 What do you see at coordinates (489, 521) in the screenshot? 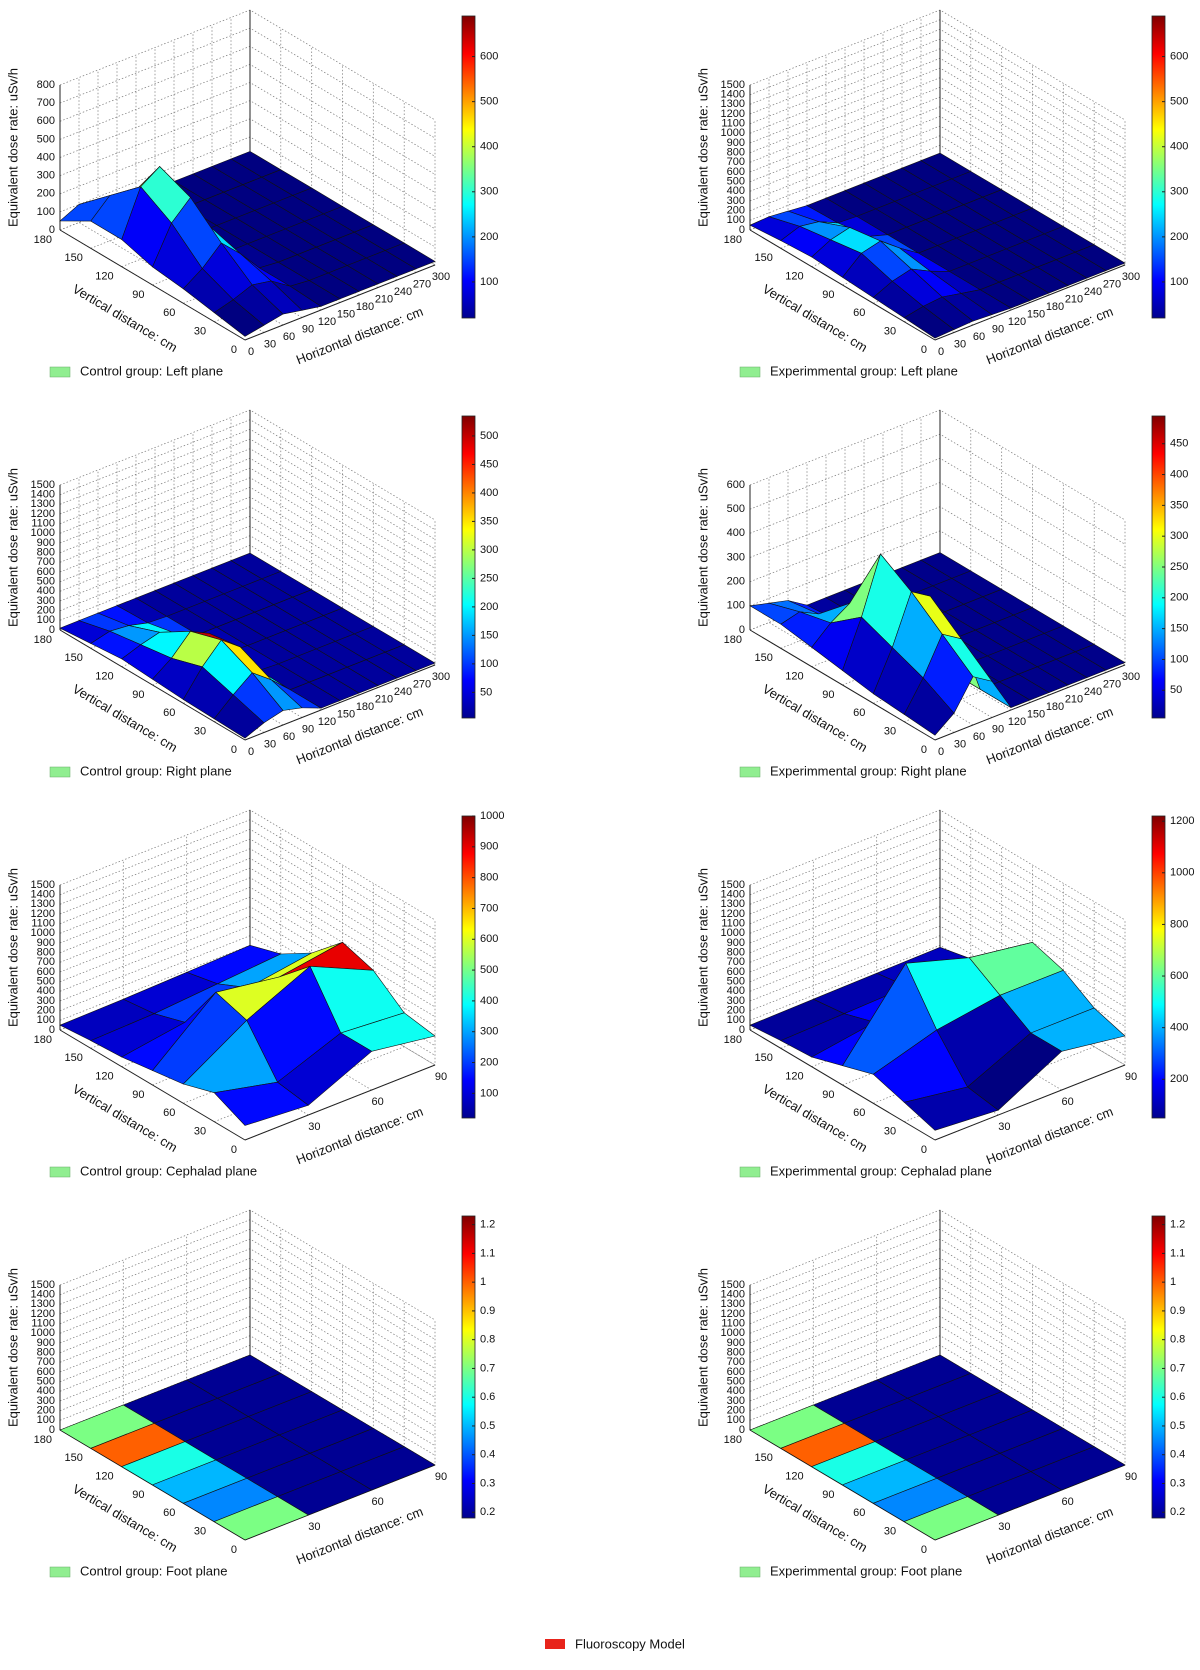
I see `colorbar-tick-label: 350` at bounding box center [489, 521].